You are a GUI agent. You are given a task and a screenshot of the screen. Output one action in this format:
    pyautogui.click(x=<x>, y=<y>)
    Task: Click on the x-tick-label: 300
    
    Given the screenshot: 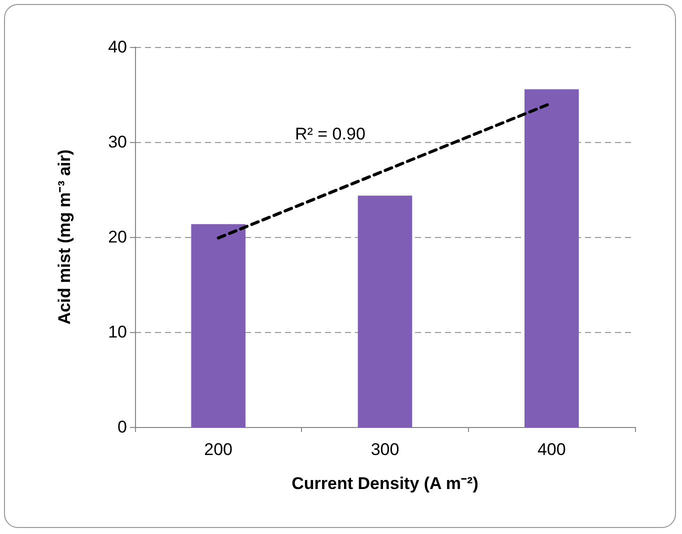 What is the action you would take?
    pyautogui.click(x=385, y=449)
    